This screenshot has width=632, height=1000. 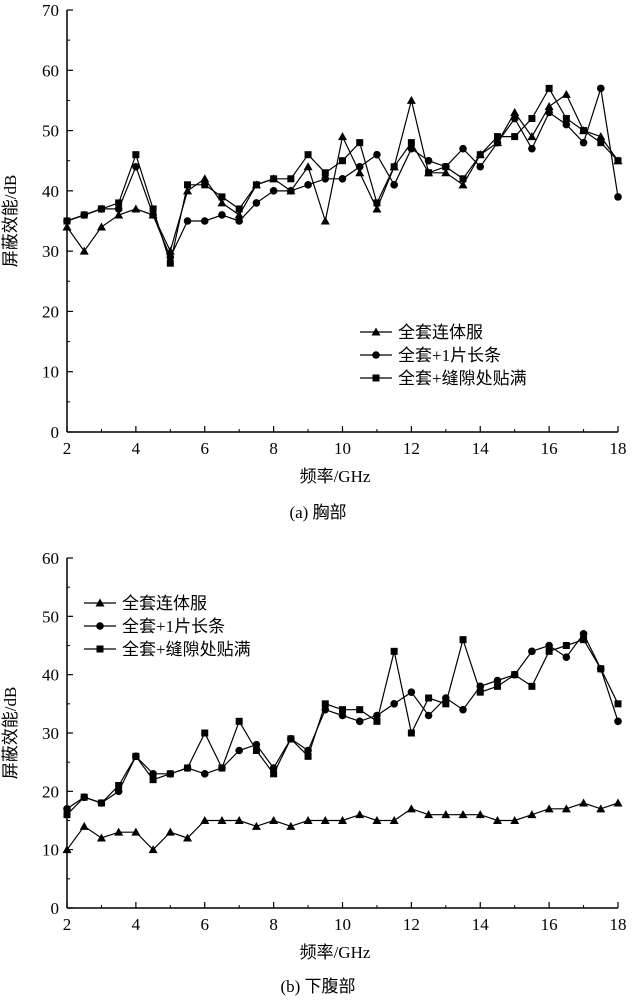 I want to click on legend-entry: 全套连体服, so click(x=145, y=603).